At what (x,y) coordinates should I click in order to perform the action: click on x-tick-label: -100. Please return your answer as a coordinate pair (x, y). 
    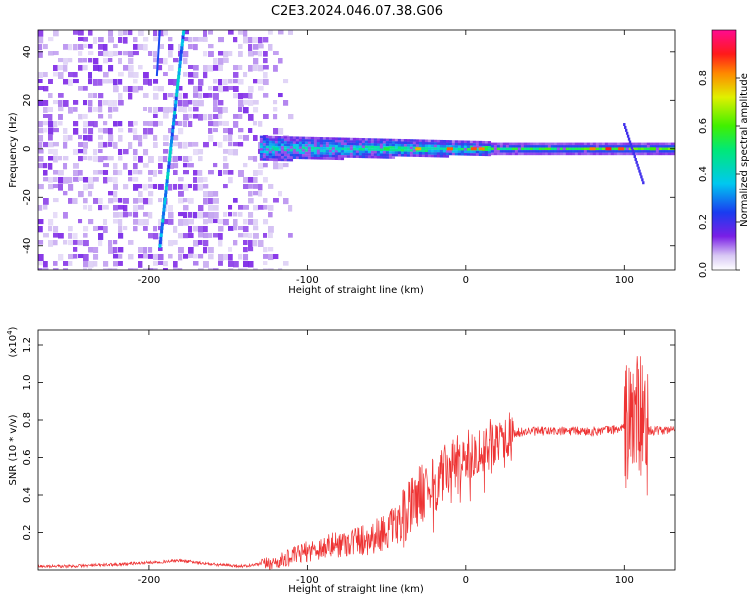
    Looking at the image, I should click on (307, 280).